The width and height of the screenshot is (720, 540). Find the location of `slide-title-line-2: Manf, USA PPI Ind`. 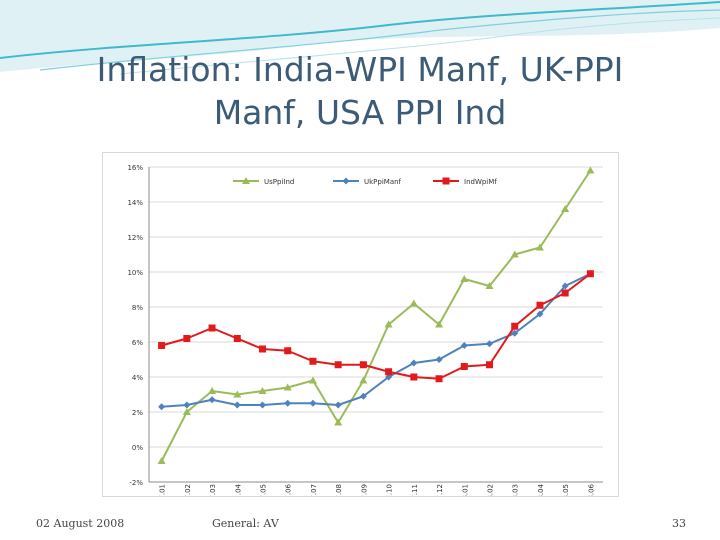

slide-title-line-2: Manf, USA PPI Ind is located at coordinates (360, 112).